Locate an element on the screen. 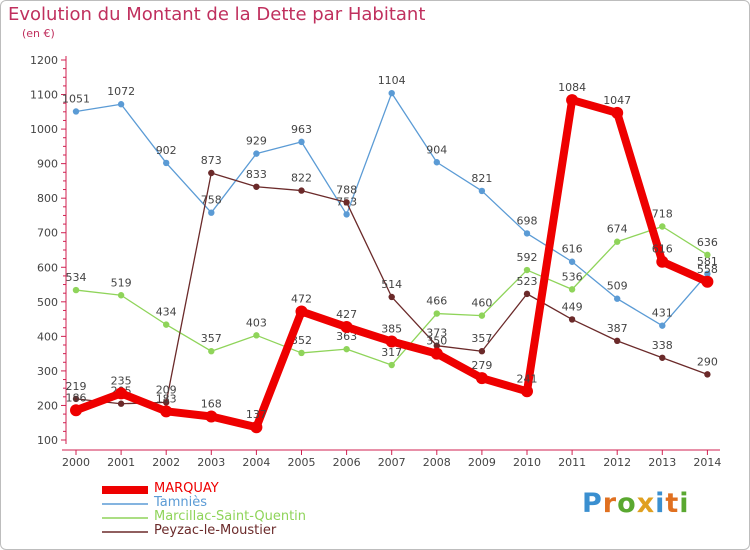 The image size is (750, 550). data-label: 509 is located at coordinates (617, 286).